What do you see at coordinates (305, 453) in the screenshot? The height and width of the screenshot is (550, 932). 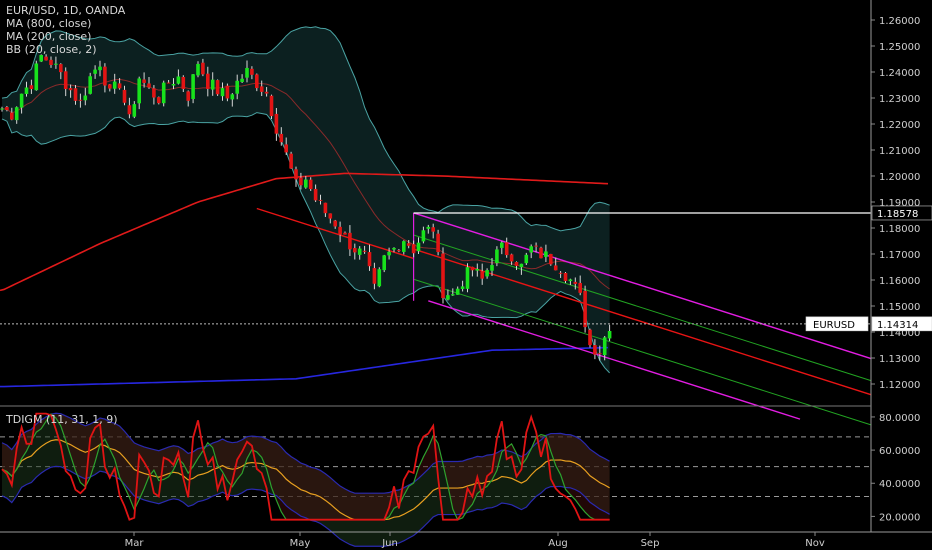 I see `osc-upper-band` at bounding box center [305, 453].